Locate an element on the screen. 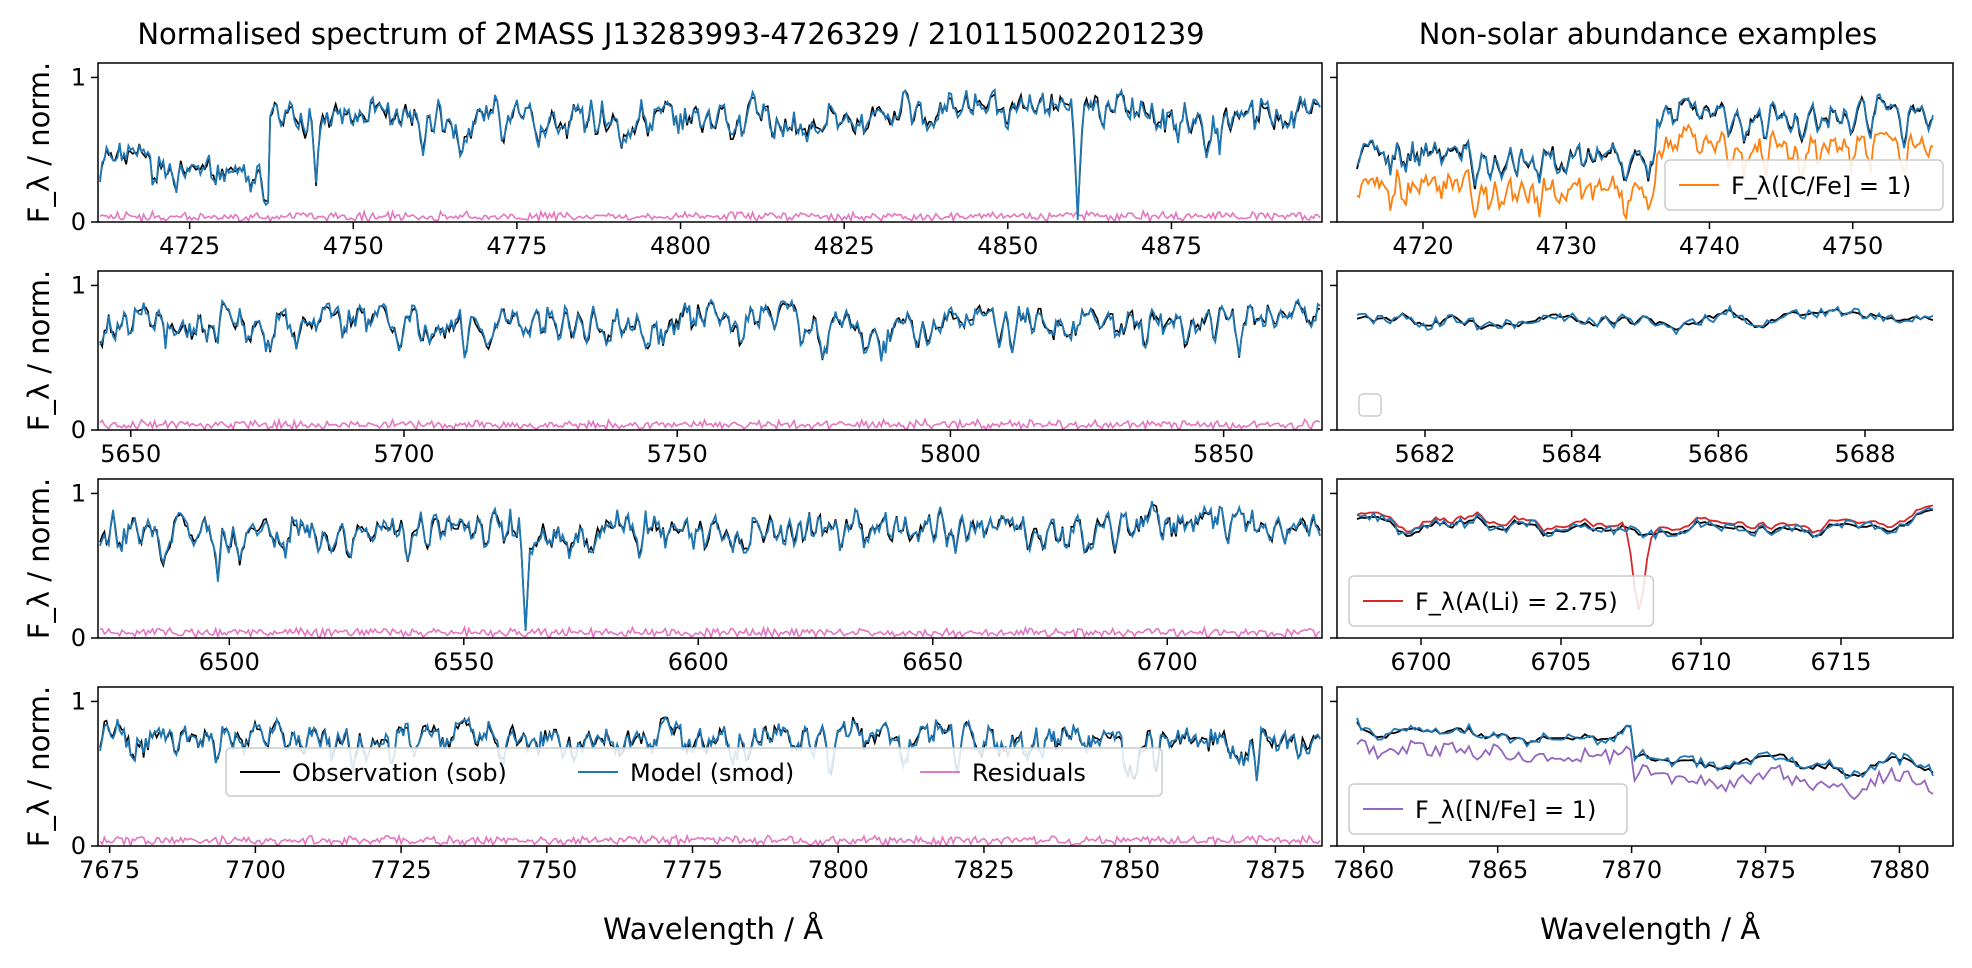 The height and width of the screenshot is (968, 1972). left-panel-green-xtick-label-0: 5650 is located at coordinates (130, 454).